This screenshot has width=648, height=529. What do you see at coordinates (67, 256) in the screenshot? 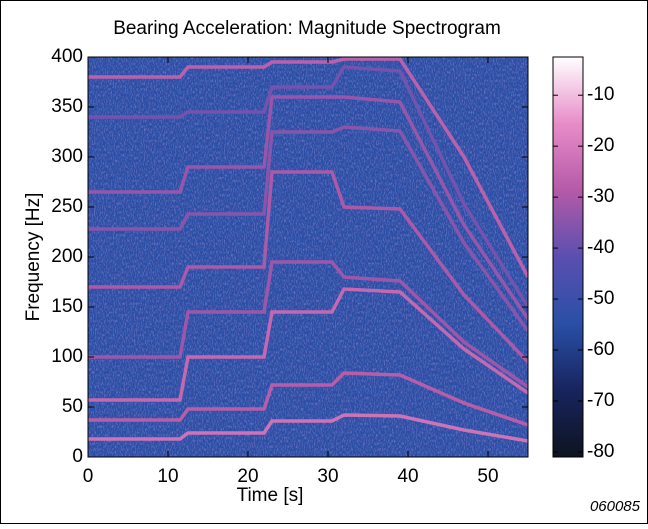
I see `y-tick-label: 200` at bounding box center [67, 256].